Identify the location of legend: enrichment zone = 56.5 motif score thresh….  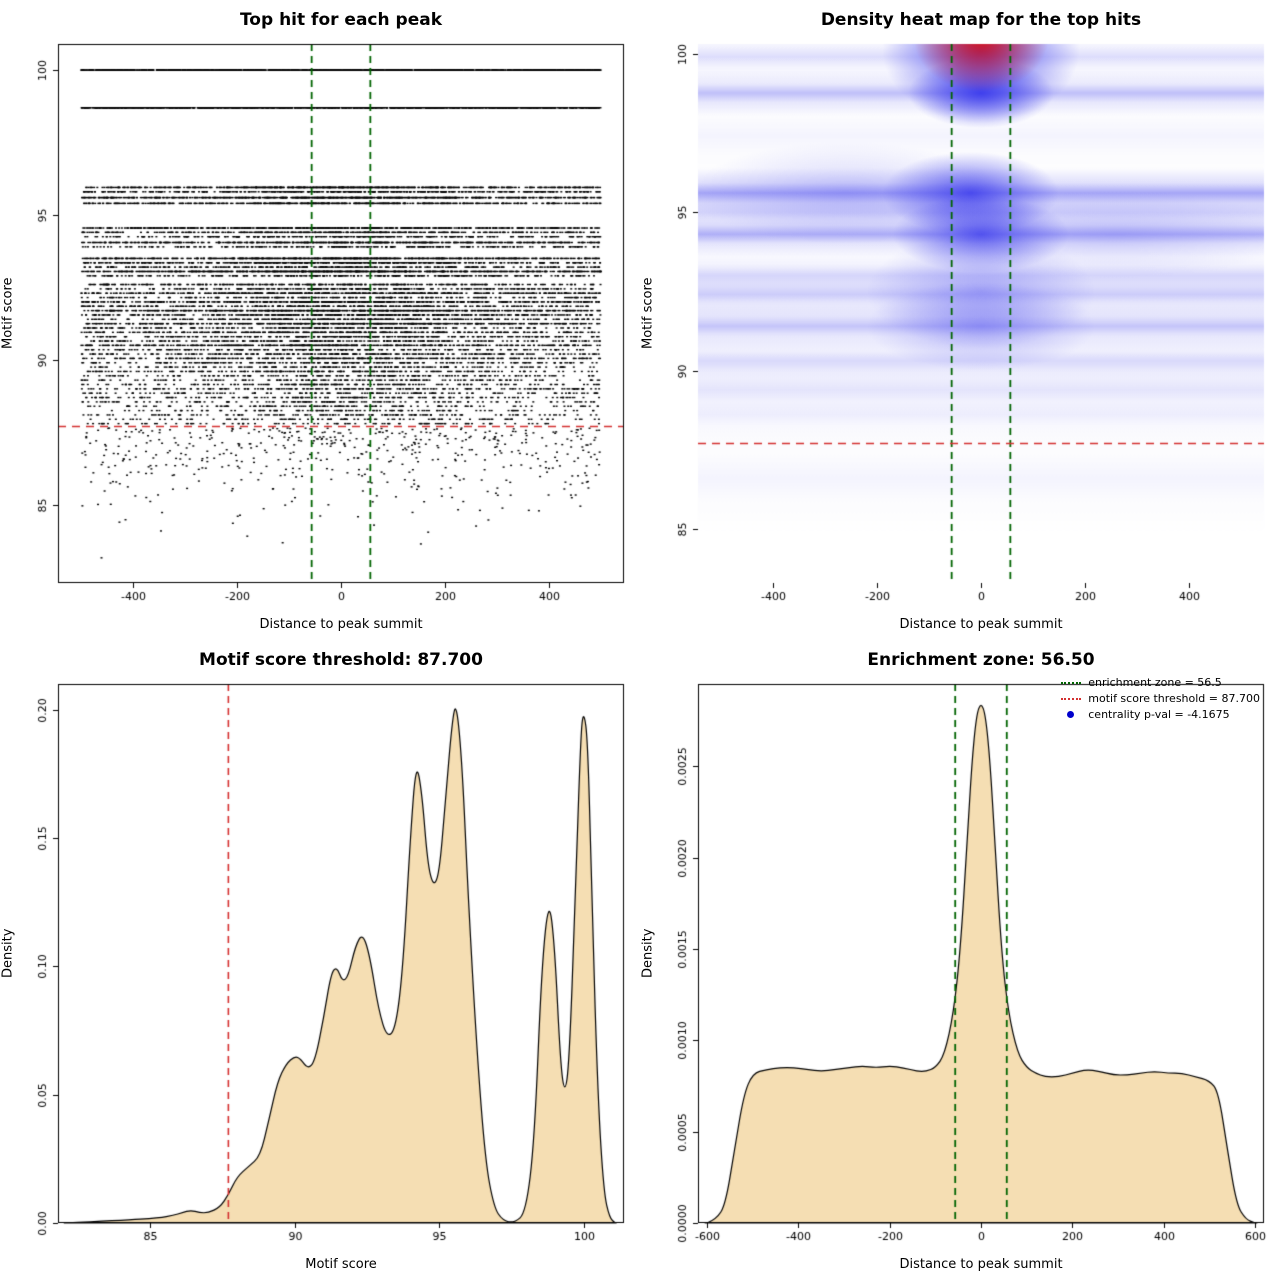
(1160, 698).